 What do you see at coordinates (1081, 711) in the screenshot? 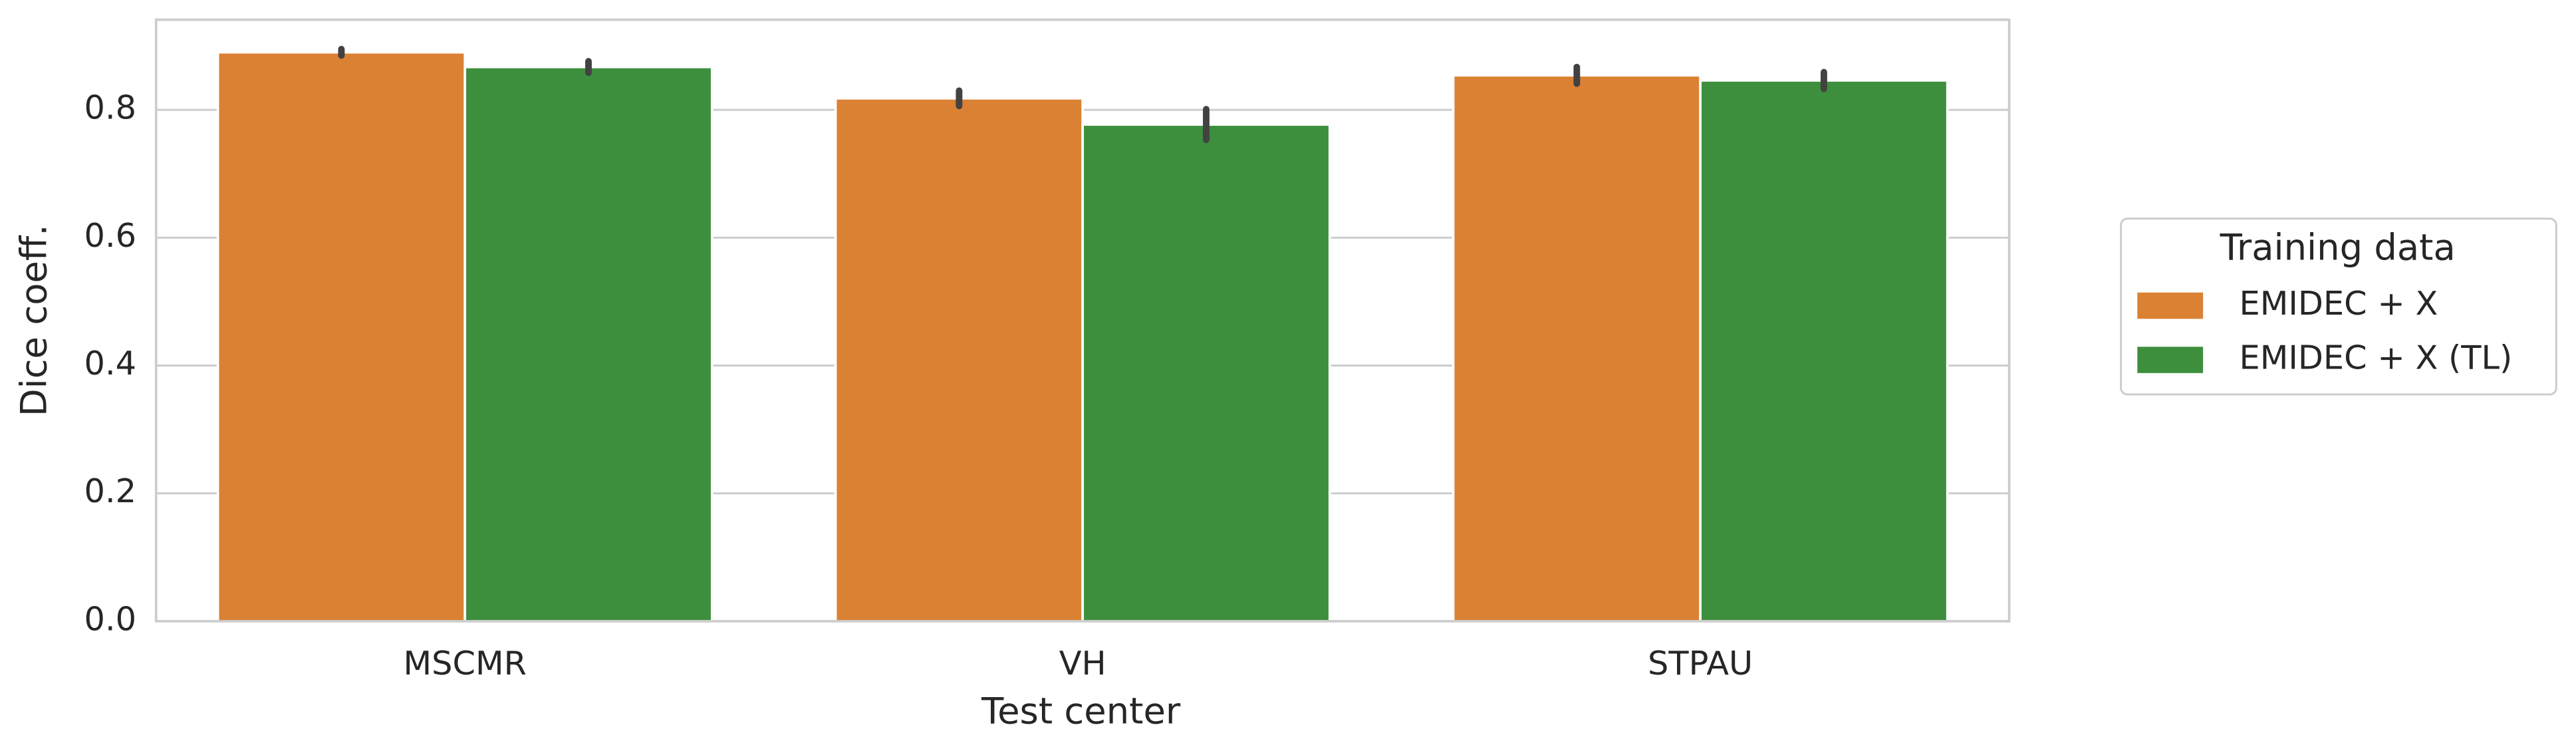
I see `x-axis-label: Test center` at bounding box center [1081, 711].